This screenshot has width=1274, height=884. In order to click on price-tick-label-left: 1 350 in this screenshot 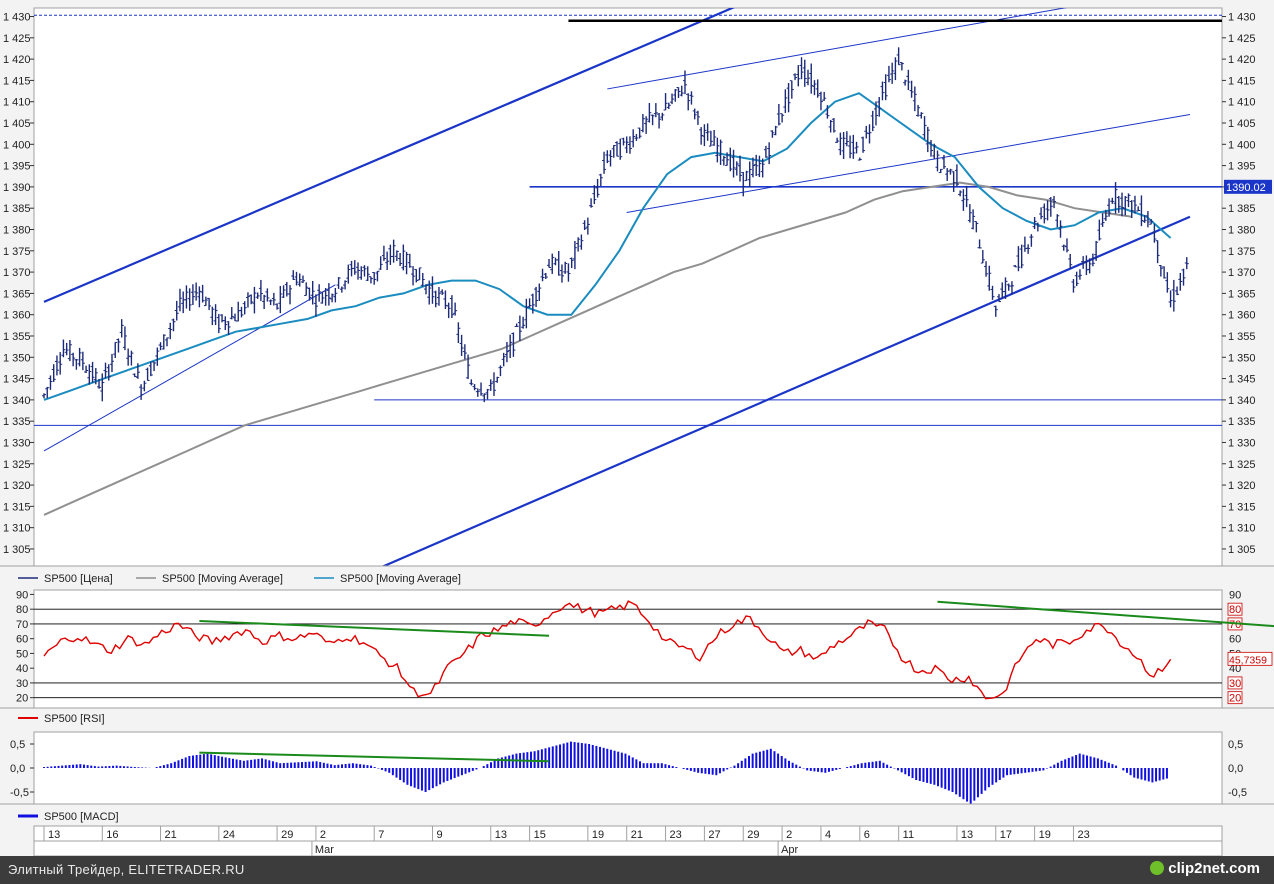, I will do `click(17, 358)`.